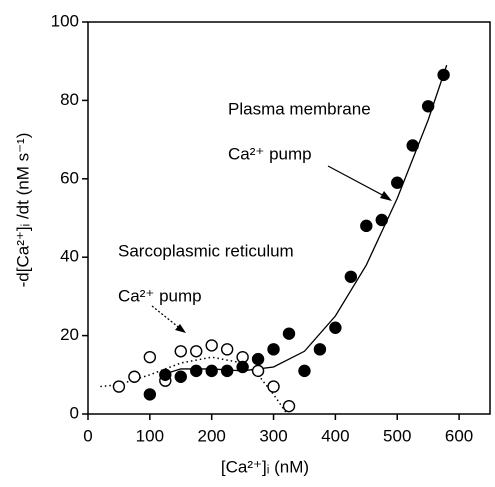 This screenshot has height=487, width=495. I want to click on y-tick-label: 60, so click(69, 177).